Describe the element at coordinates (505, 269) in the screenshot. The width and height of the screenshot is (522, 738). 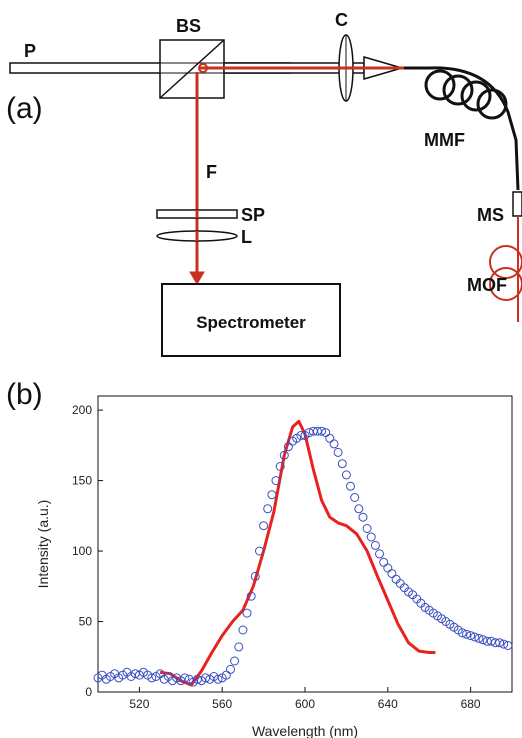
I see `microstructured-fiber` at that location.